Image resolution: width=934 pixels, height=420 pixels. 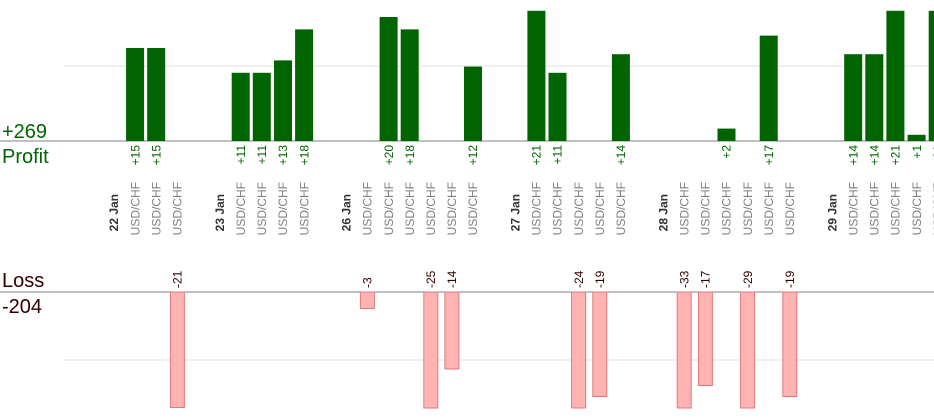 I want to click on loss-total: -204, so click(x=22, y=307).